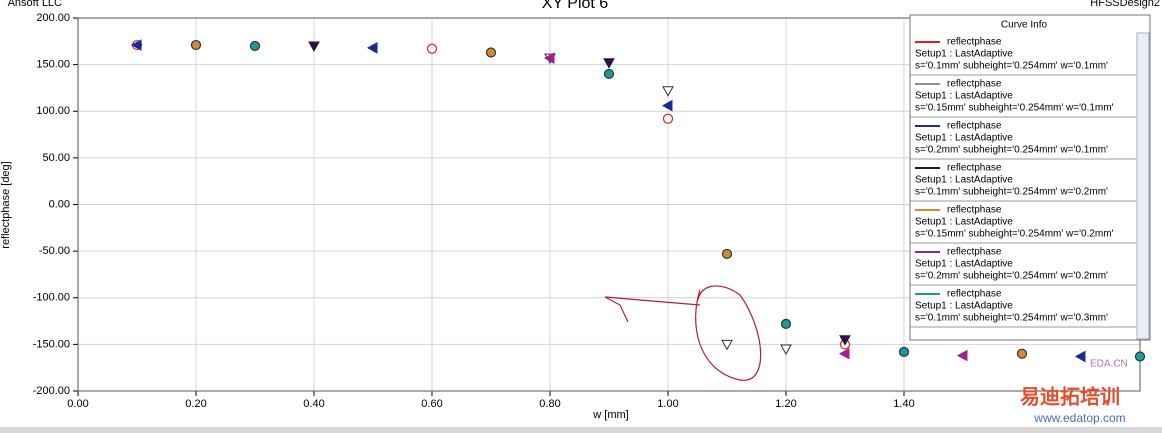  I want to click on x-tick-label: 0.80, so click(549, 404).